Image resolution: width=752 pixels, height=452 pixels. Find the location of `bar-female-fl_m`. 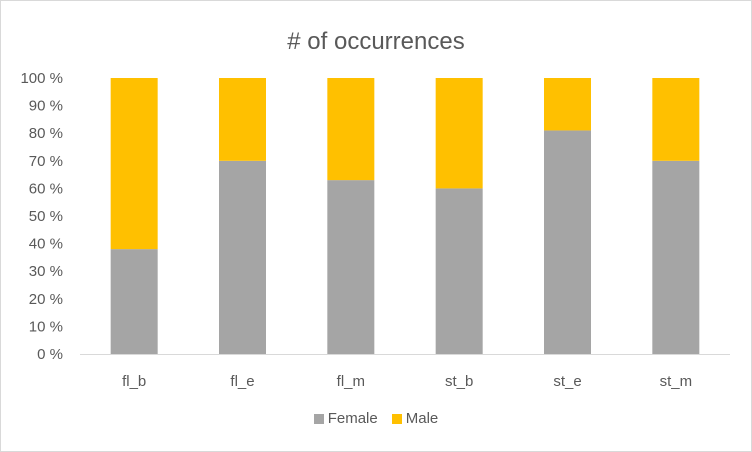

bar-female-fl_m is located at coordinates (351, 267).